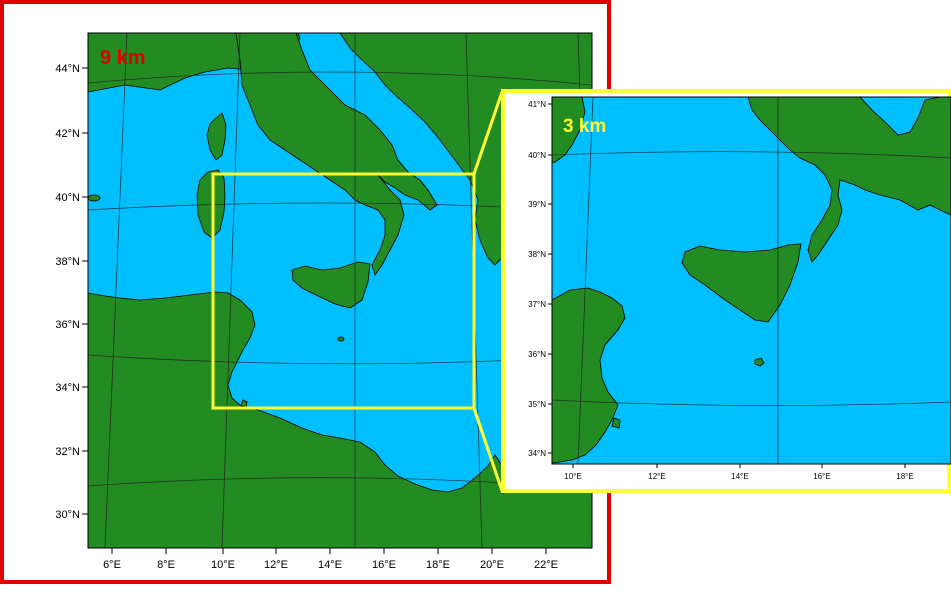 The width and height of the screenshot is (951, 590). I want to click on outer-lon-label: 10°E, so click(223, 565).